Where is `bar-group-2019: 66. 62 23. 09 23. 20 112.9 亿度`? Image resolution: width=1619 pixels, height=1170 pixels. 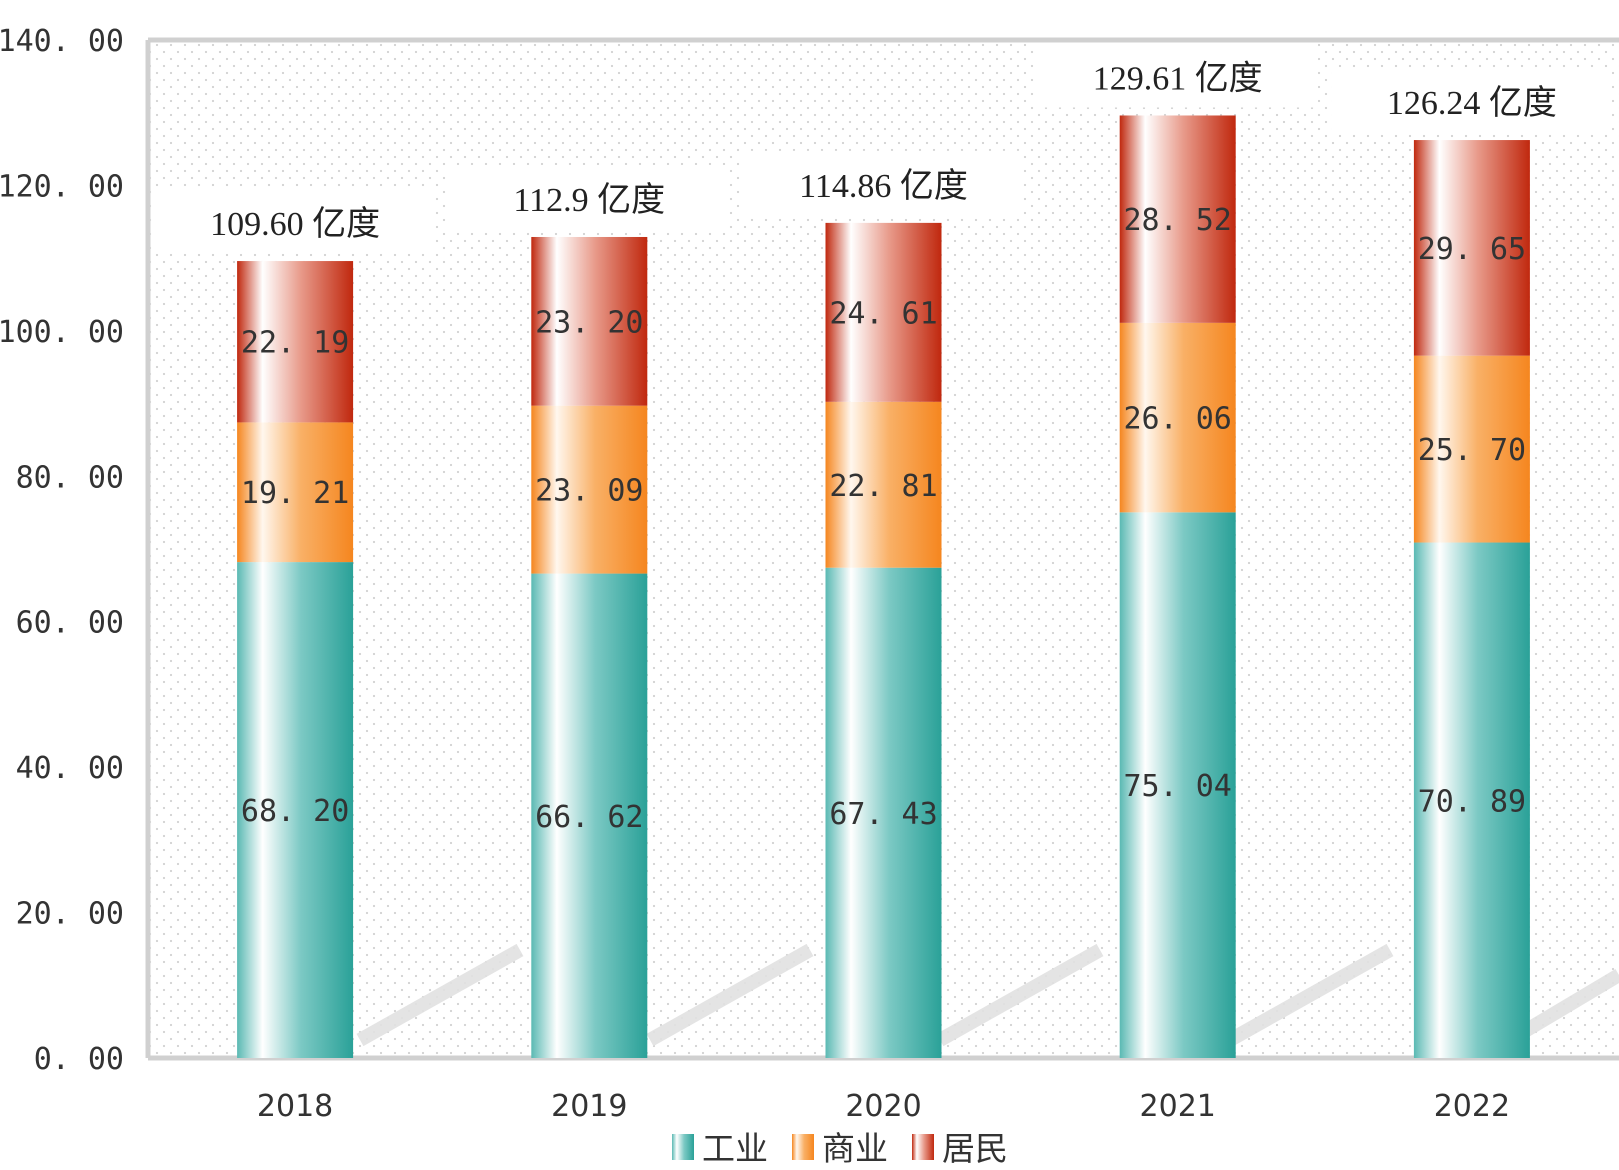 bar-group-2019: 66. 62 23. 09 23. 20 112.9 亿度 is located at coordinates (589, 611).